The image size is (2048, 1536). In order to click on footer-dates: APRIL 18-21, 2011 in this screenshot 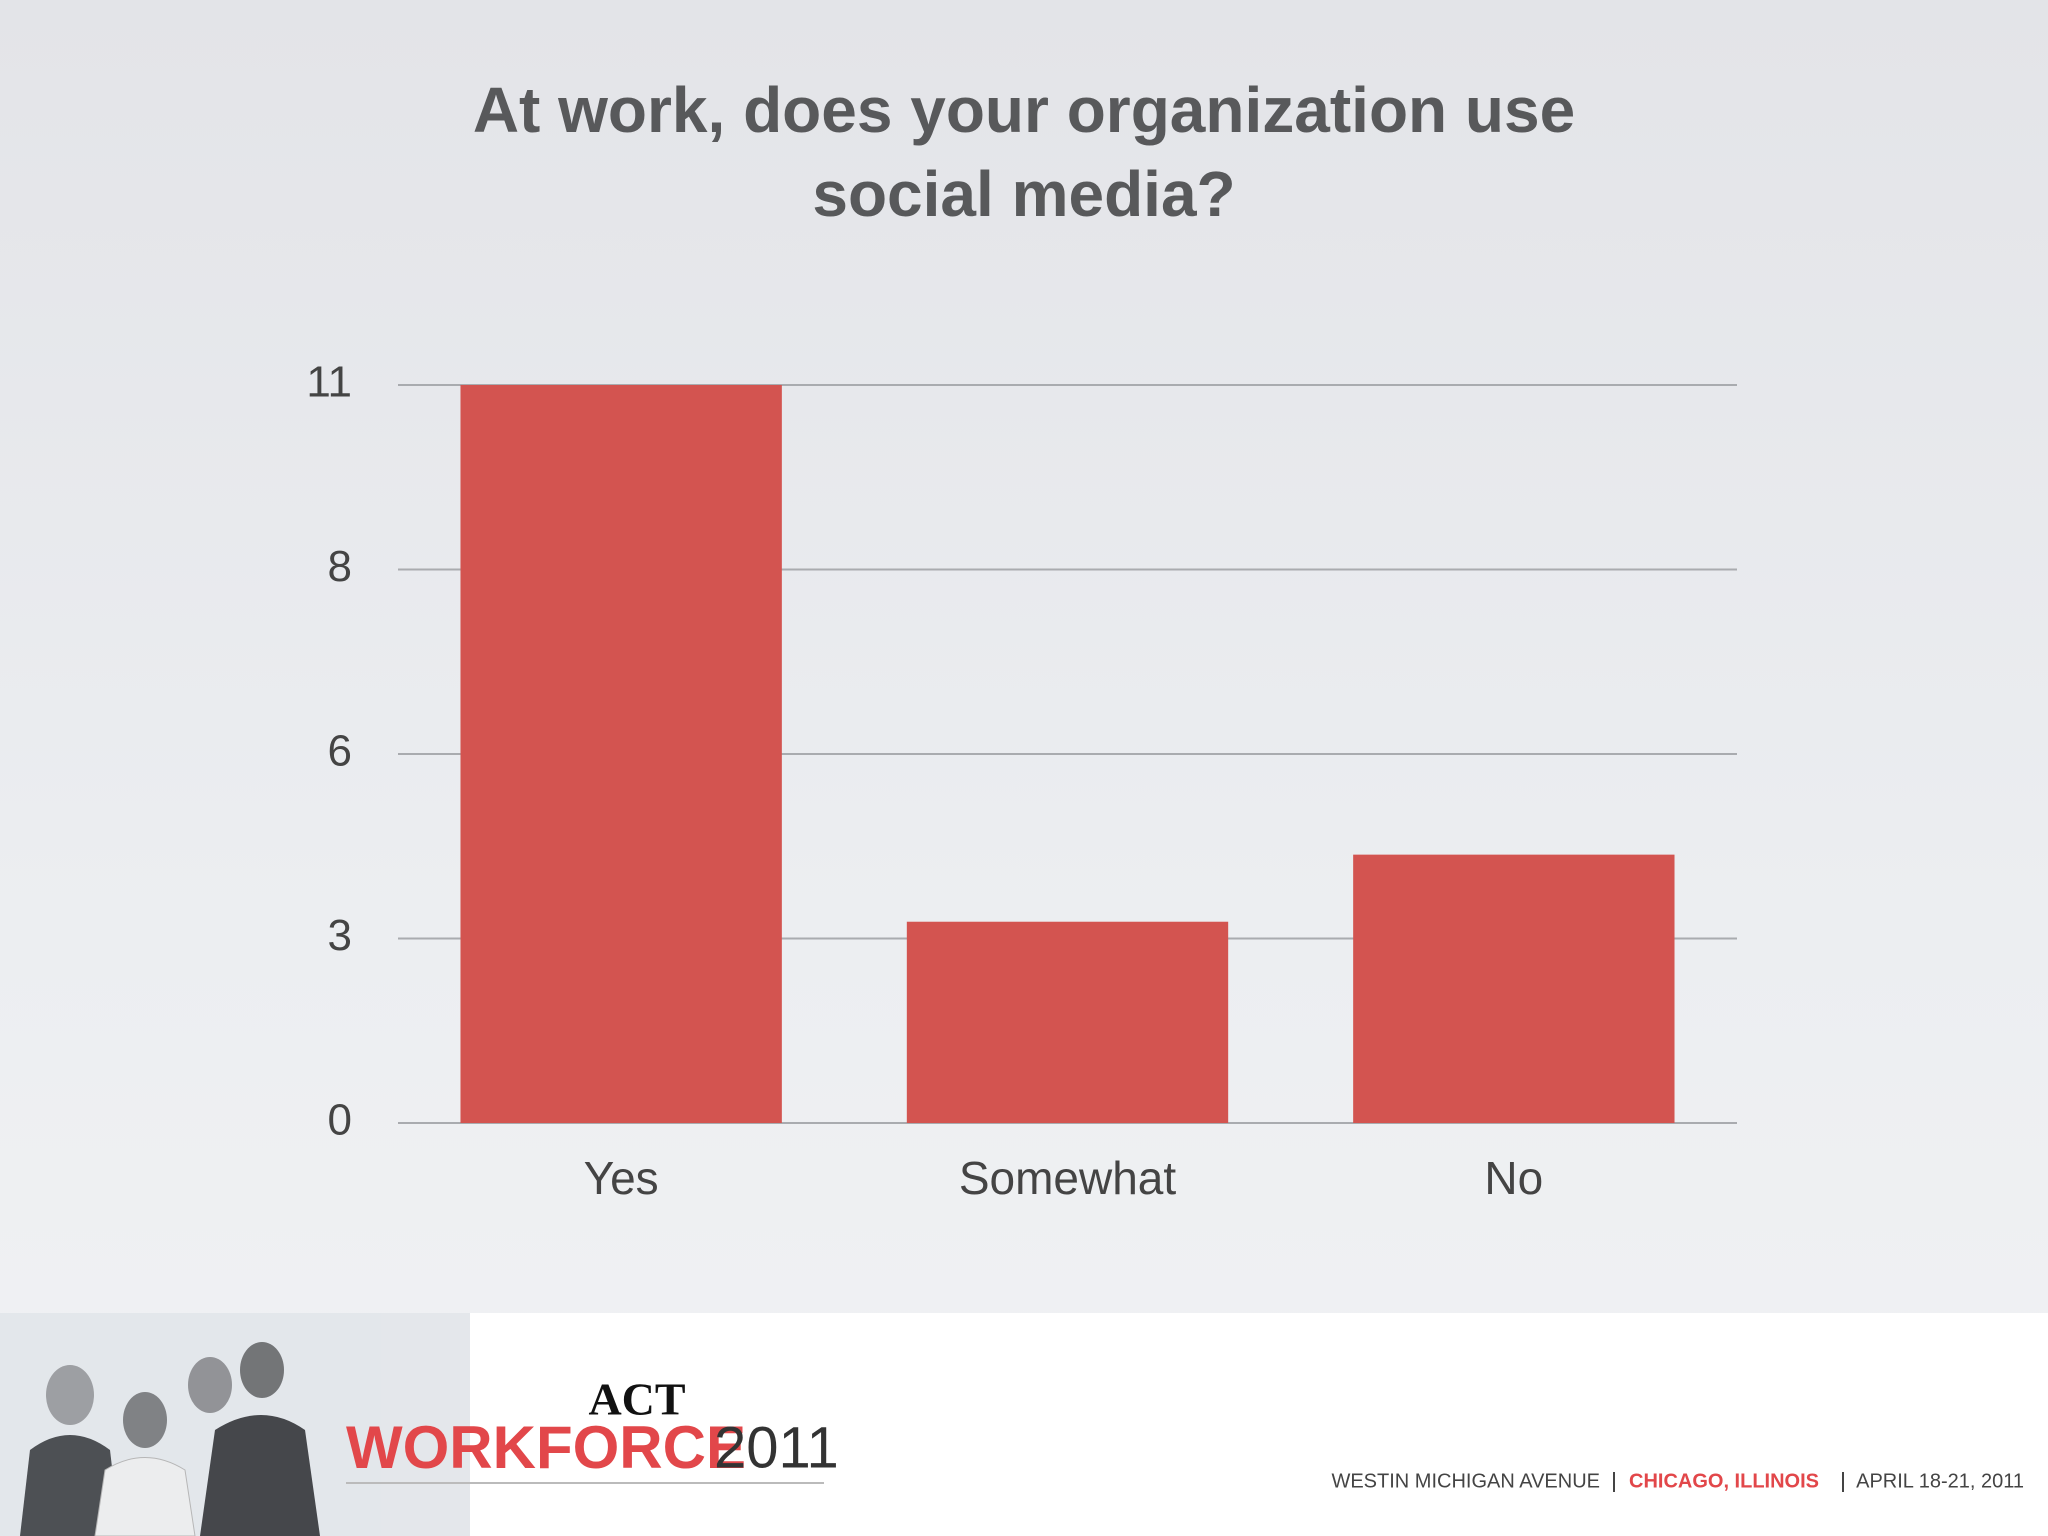, I will do `click(1940, 1481)`.